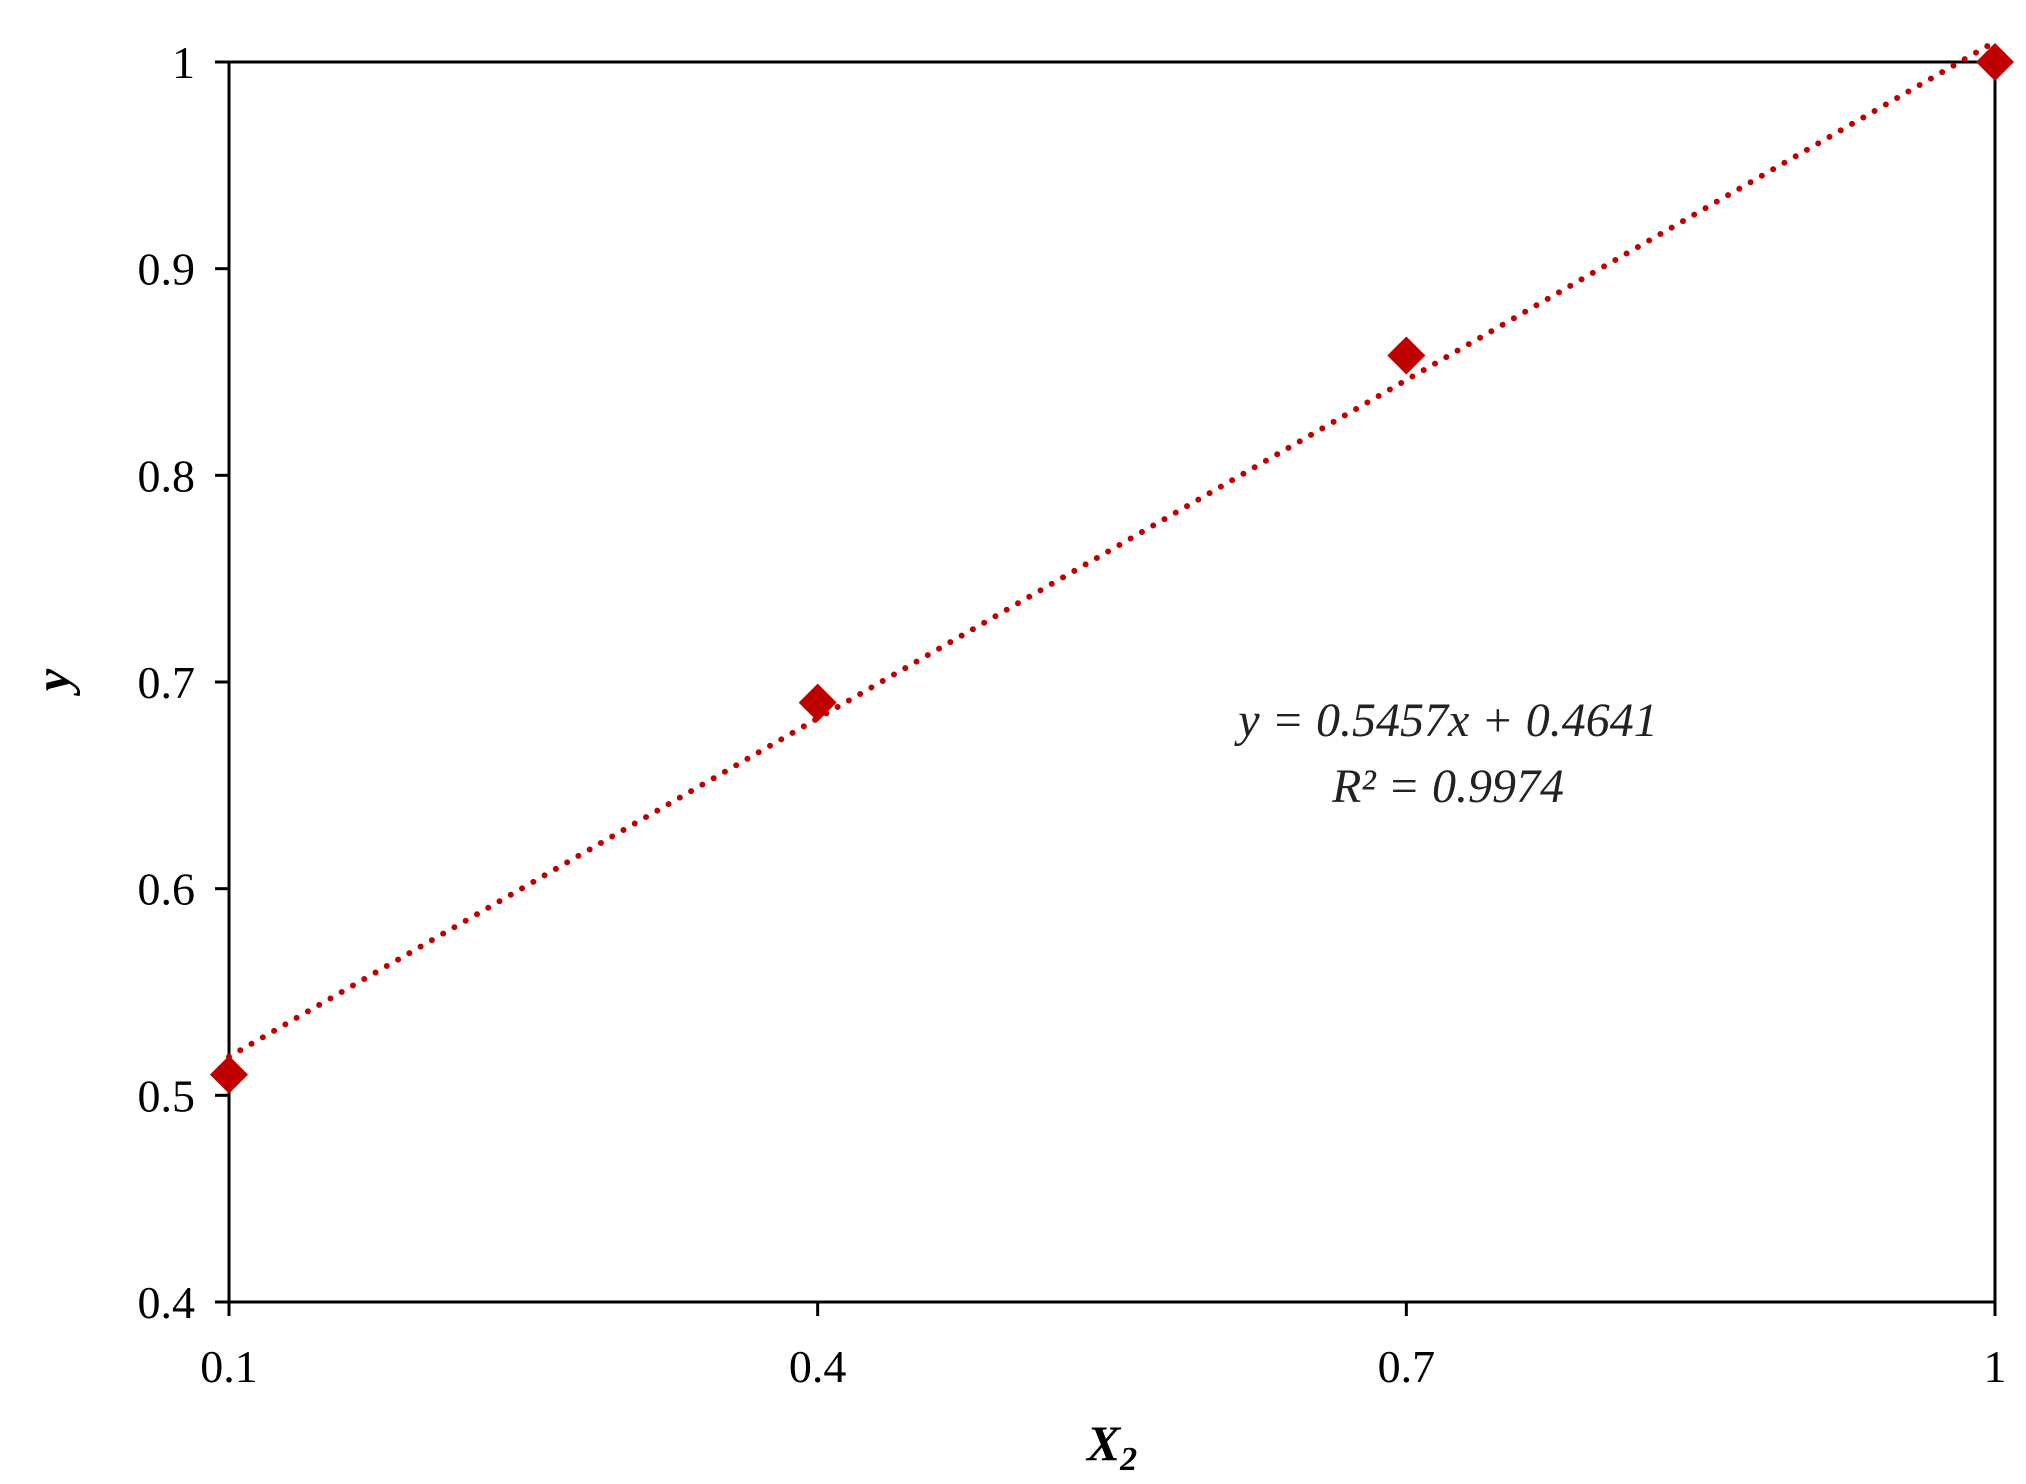  Describe the element at coordinates (1128, 1459) in the screenshot. I see `x-axis-title-subscript: 2` at that location.